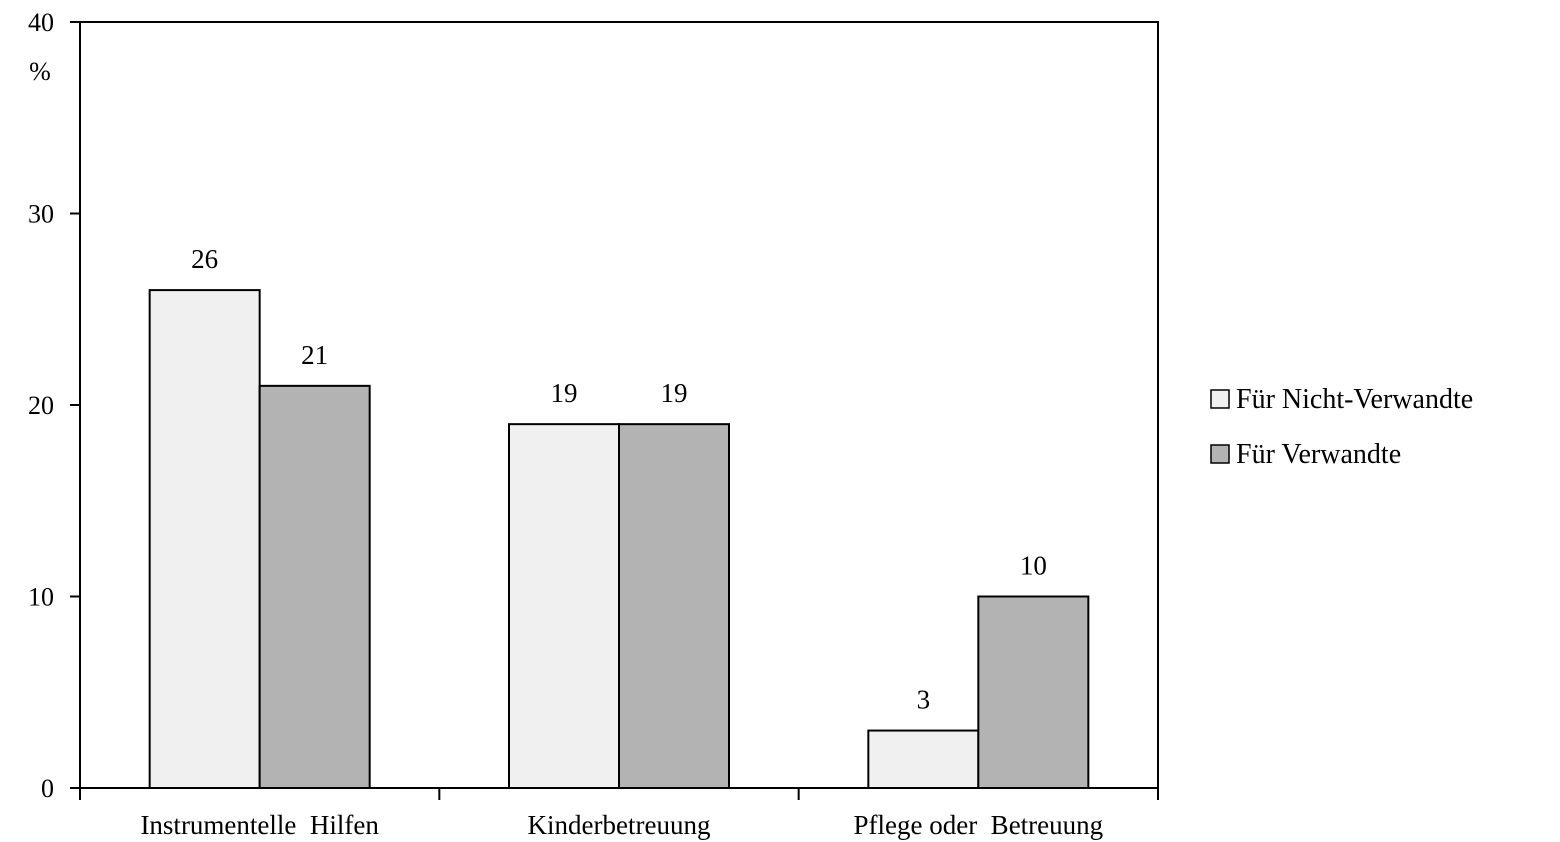  I want to click on data-label: 21, so click(314, 355).